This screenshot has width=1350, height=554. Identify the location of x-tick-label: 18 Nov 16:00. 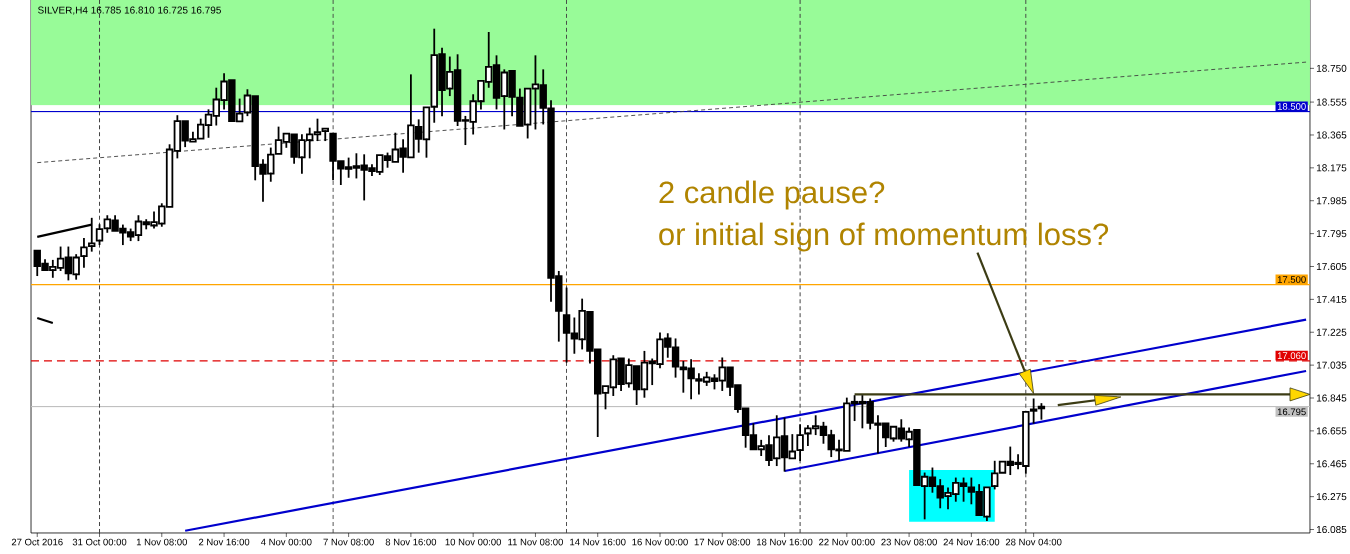
(785, 542).